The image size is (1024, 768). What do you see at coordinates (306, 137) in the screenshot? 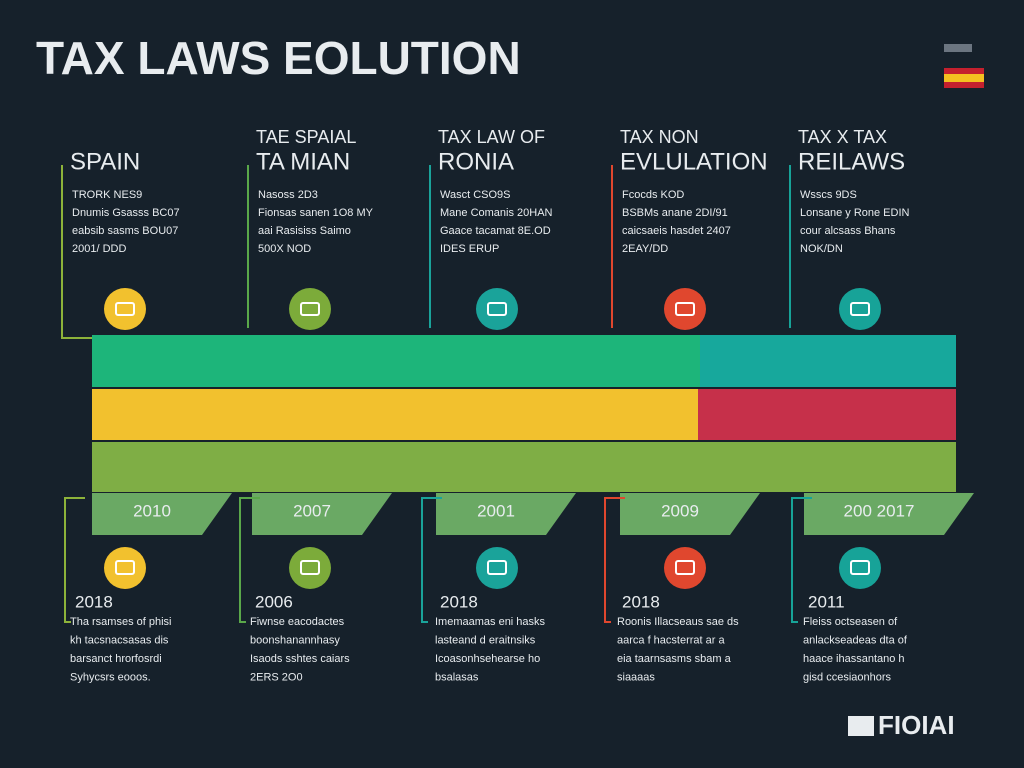
I see `column-heading: TAE SPAIAL` at bounding box center [306, 137].